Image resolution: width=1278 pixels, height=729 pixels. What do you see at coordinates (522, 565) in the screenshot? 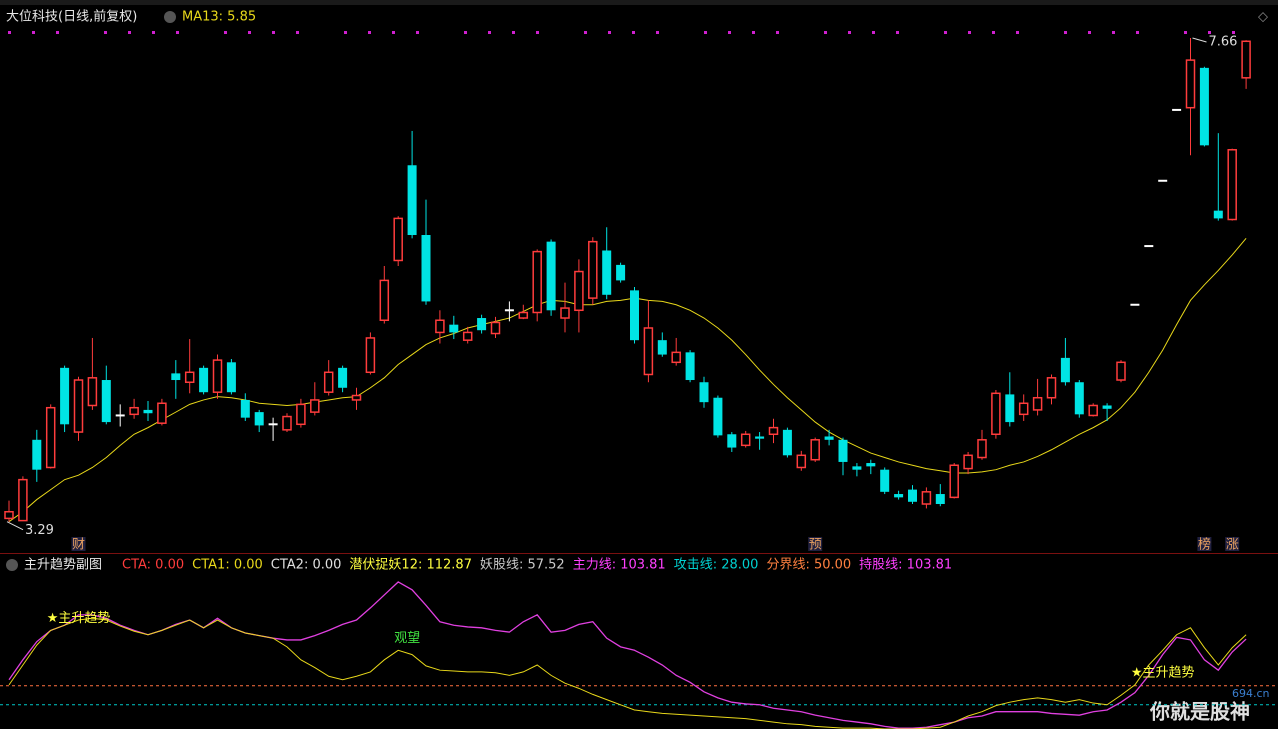
I see `legend-item: 妖股线: 57.52` at bounding box center [522, 565].